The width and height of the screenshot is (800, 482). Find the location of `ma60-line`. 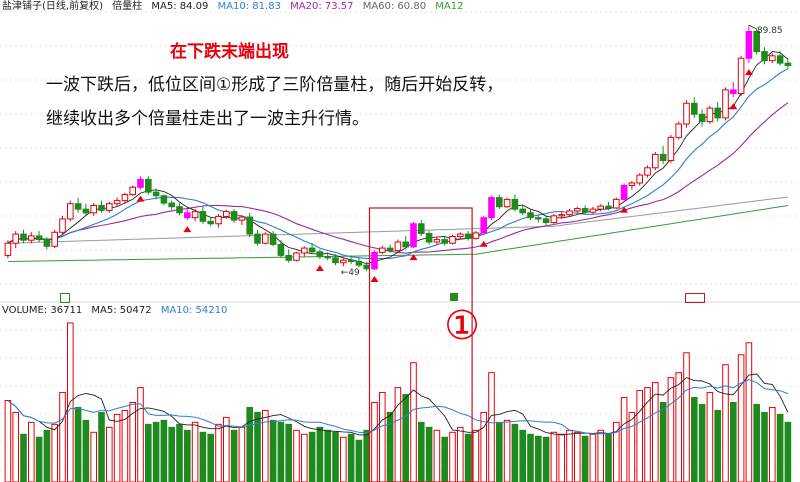

ma60-line is located at coordinates (397, 233).